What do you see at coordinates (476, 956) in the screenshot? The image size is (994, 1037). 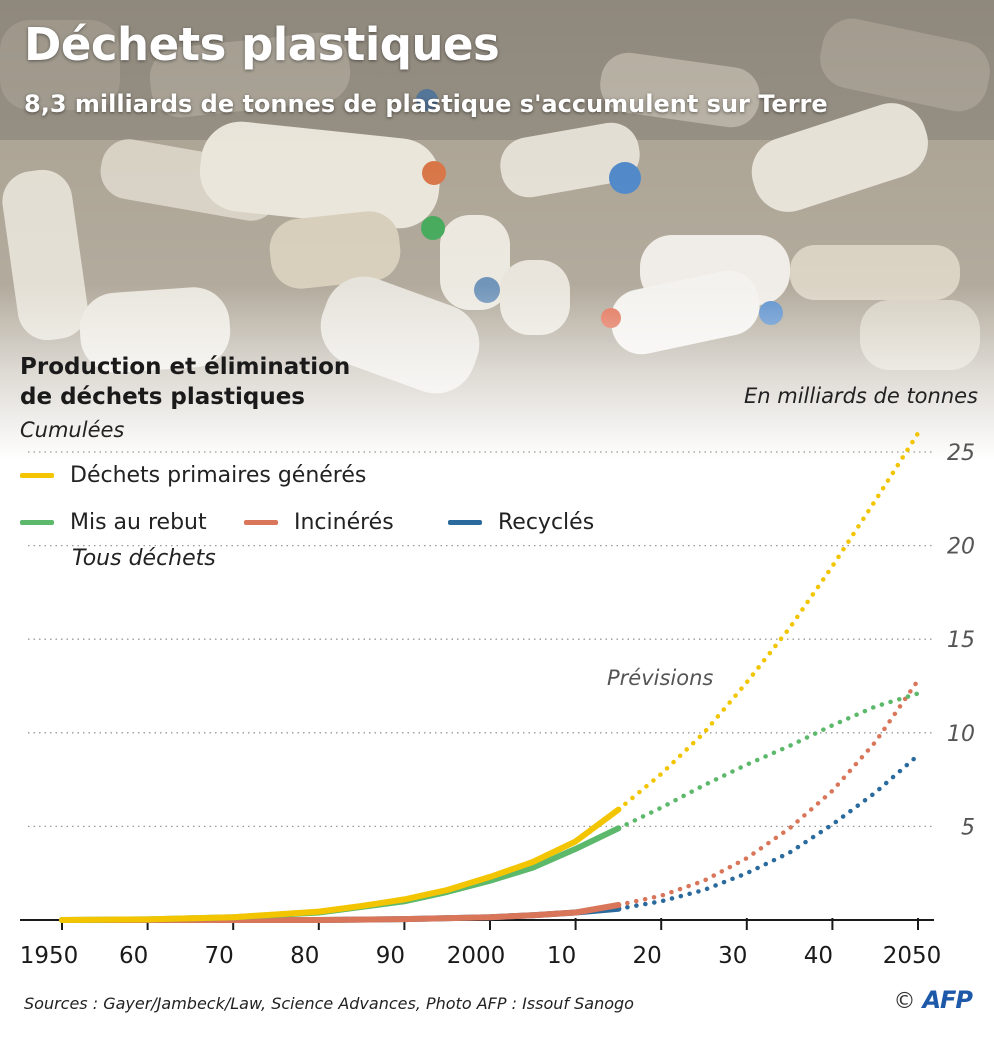 I see `x-tick-label: 2000` at bounding box center [476, 956].